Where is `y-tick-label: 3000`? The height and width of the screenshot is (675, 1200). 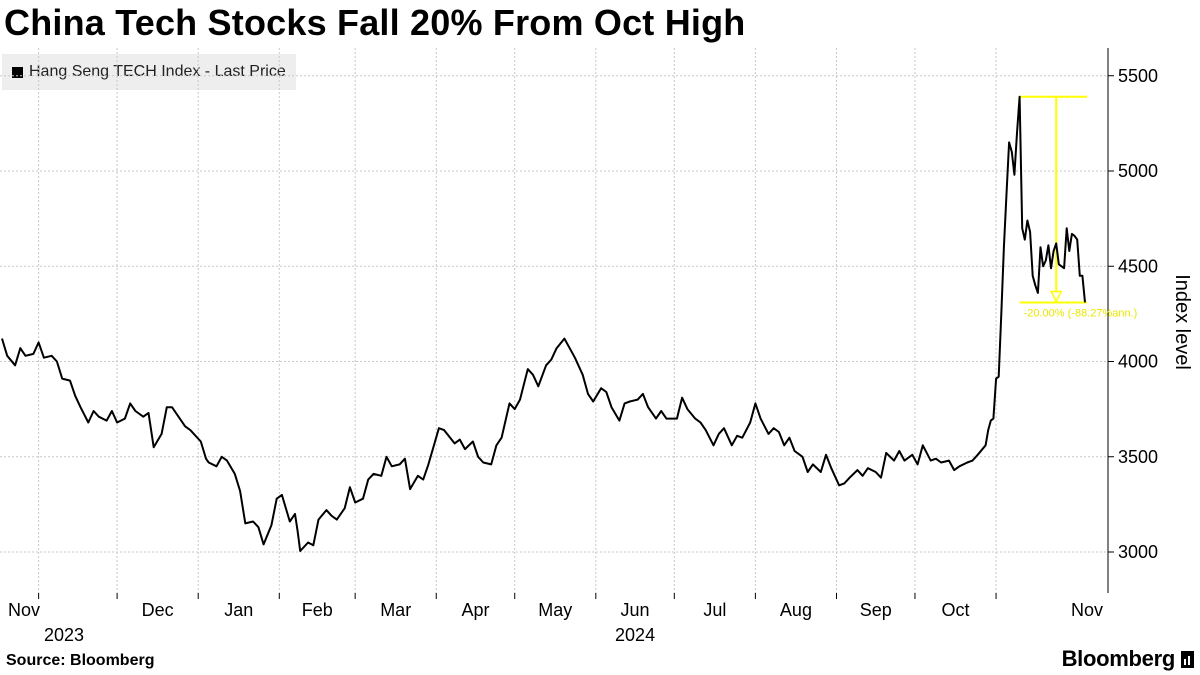 y-tick-label: 3000 is located at coordinates (1138, 552).